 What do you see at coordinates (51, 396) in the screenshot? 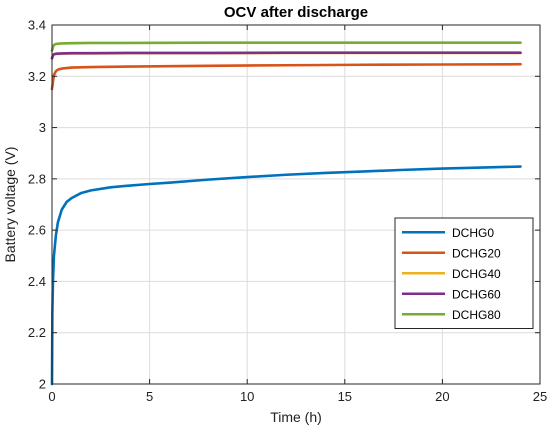
I see `x-tick-label: 0` at bounding box center [51, 396].